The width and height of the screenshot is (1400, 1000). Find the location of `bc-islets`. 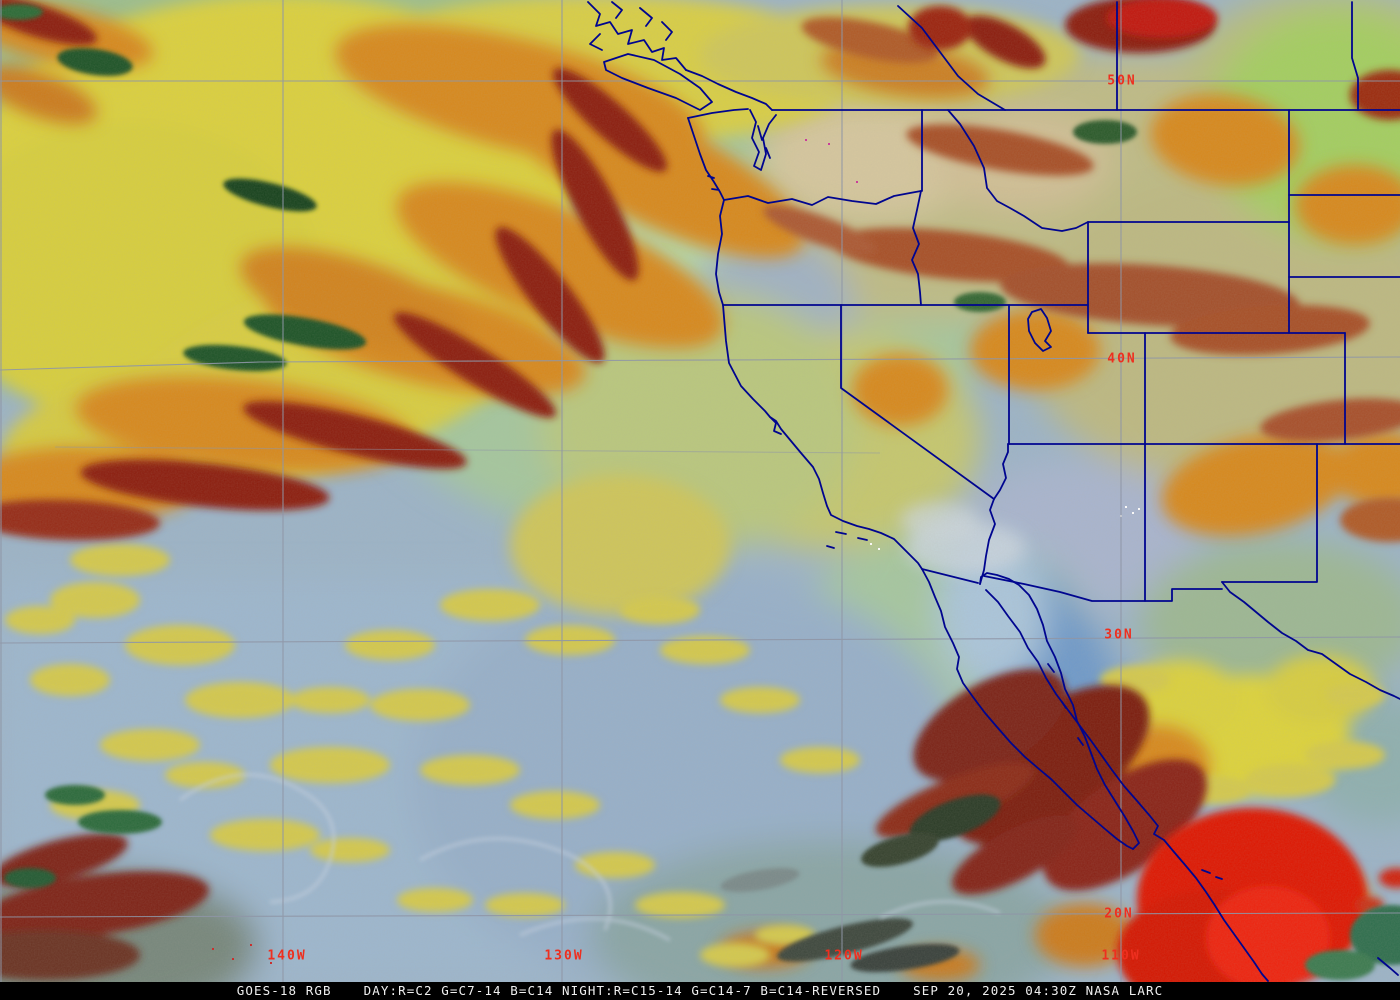

bc-islets is located at coordinates (631, 26).